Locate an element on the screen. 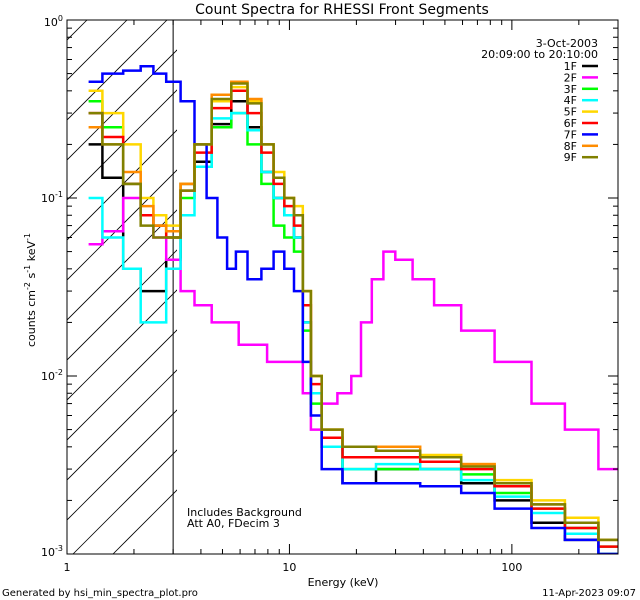 The image size is (640, 600). chart-title: Count Spectra for RHESSI Front Segments is located at coordinates (342, 10).